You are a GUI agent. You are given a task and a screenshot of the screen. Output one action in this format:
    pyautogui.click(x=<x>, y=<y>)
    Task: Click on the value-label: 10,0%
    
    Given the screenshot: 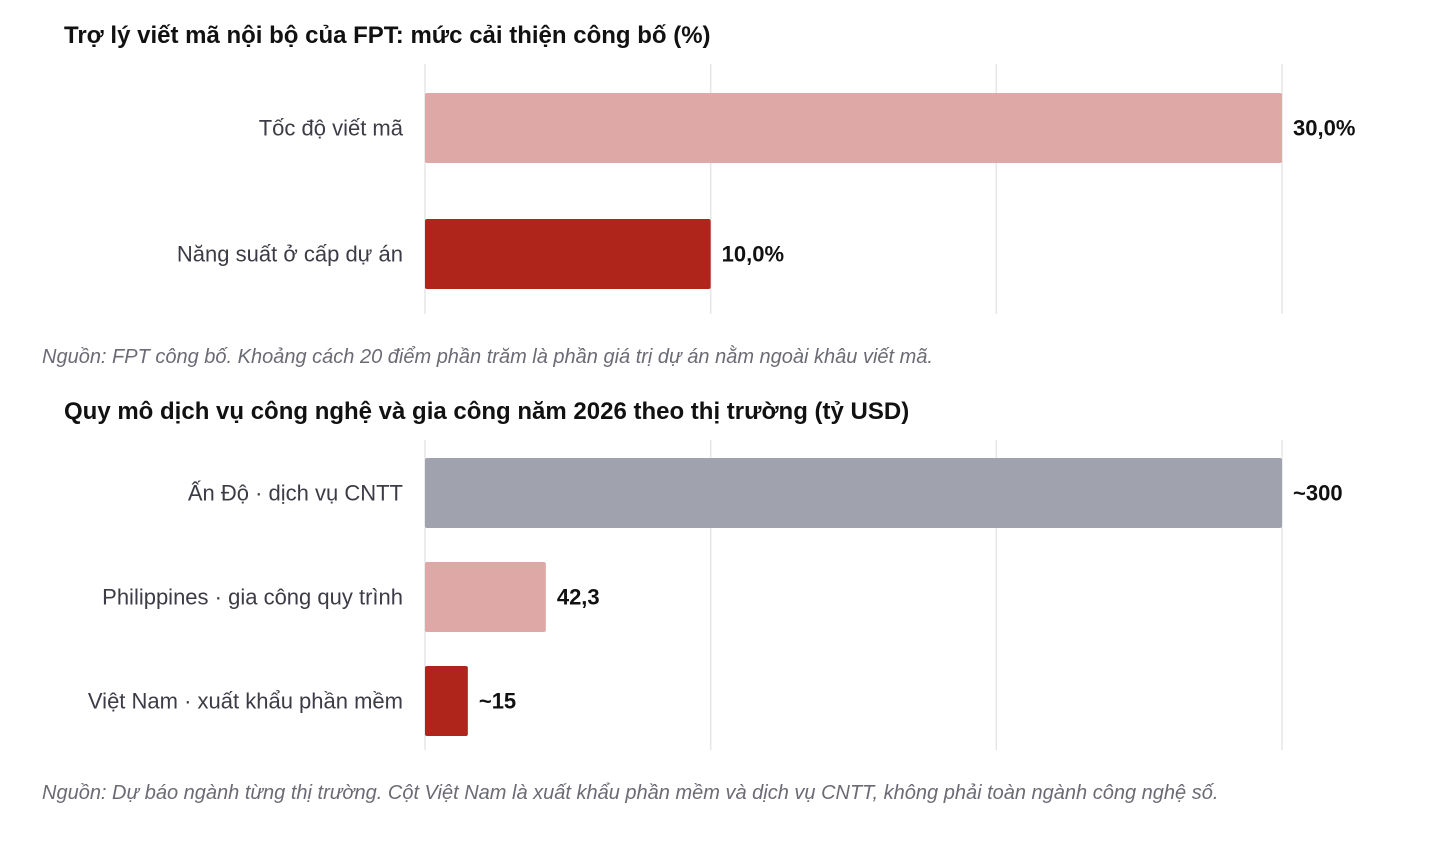 What is the action you would take?
    pyautogui.click(x=753, y=254)
    